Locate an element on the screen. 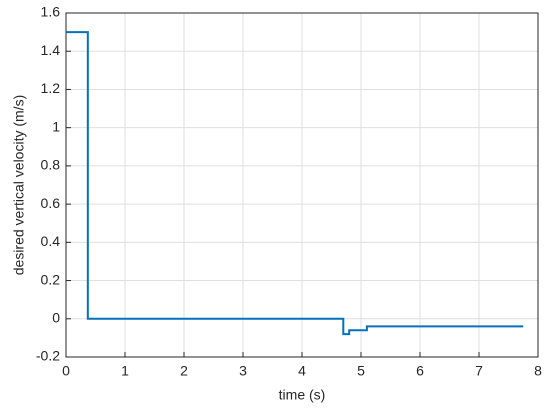 The width and height of the screenshot is (550, 412). y-tick-label: 1.4 is located at coordinates (51, 50).